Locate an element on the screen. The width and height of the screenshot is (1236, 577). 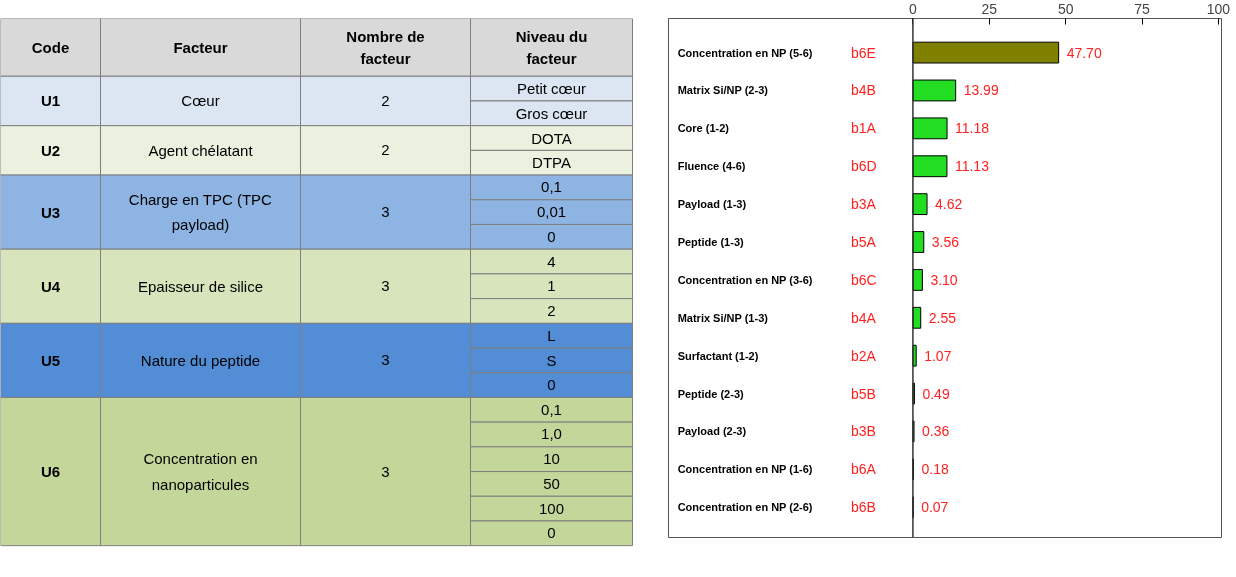
y-tick-label: Concentration en NP (3-6) is located at coordinates (745, 279).